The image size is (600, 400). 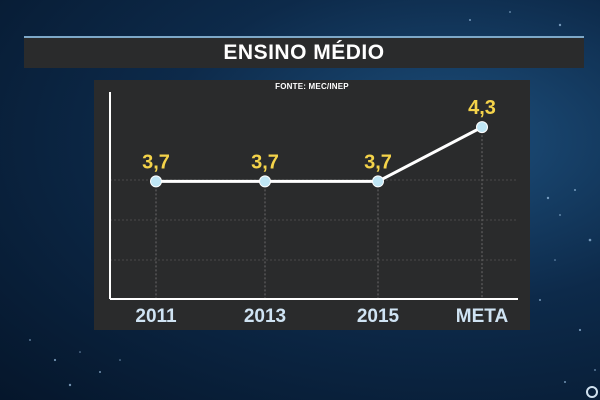 I want to click on source-label: FONTE: MEC/INEP, so click(x=312, y=86).